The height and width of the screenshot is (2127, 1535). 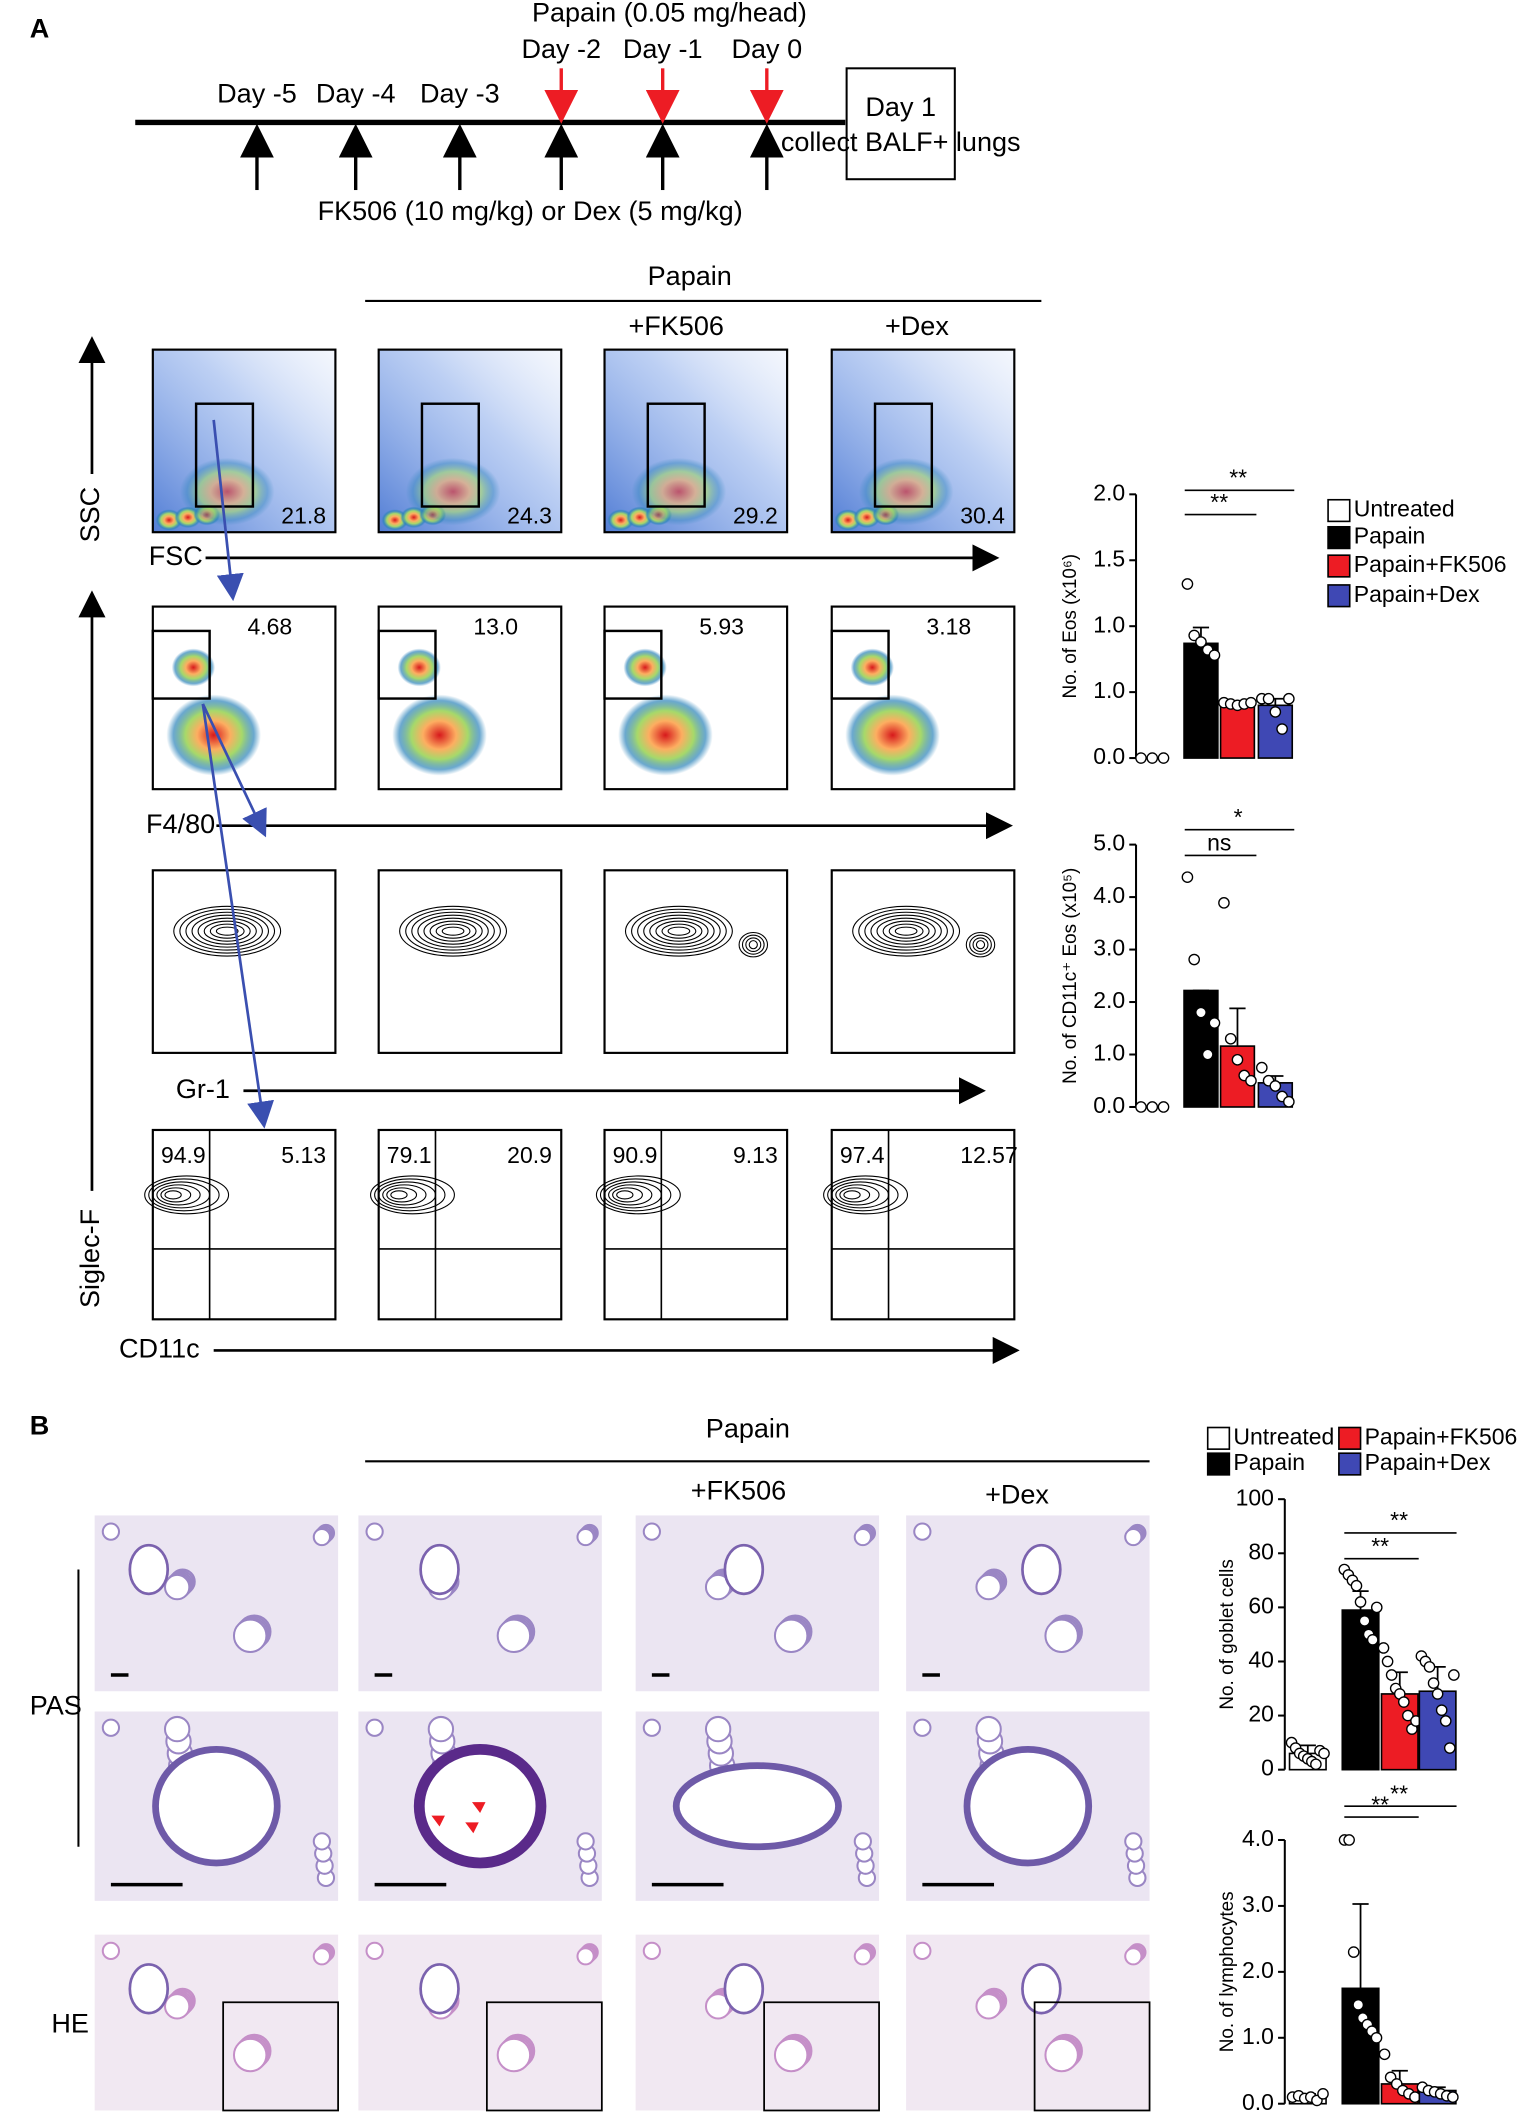 I want to click on y-tick-label: 0.0, so click(x=1109, y=1105).